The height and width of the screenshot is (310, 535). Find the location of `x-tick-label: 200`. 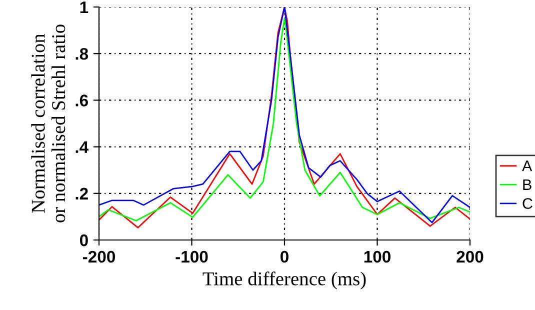

x-tick-label: 200 is located at coordinates (470, 256).